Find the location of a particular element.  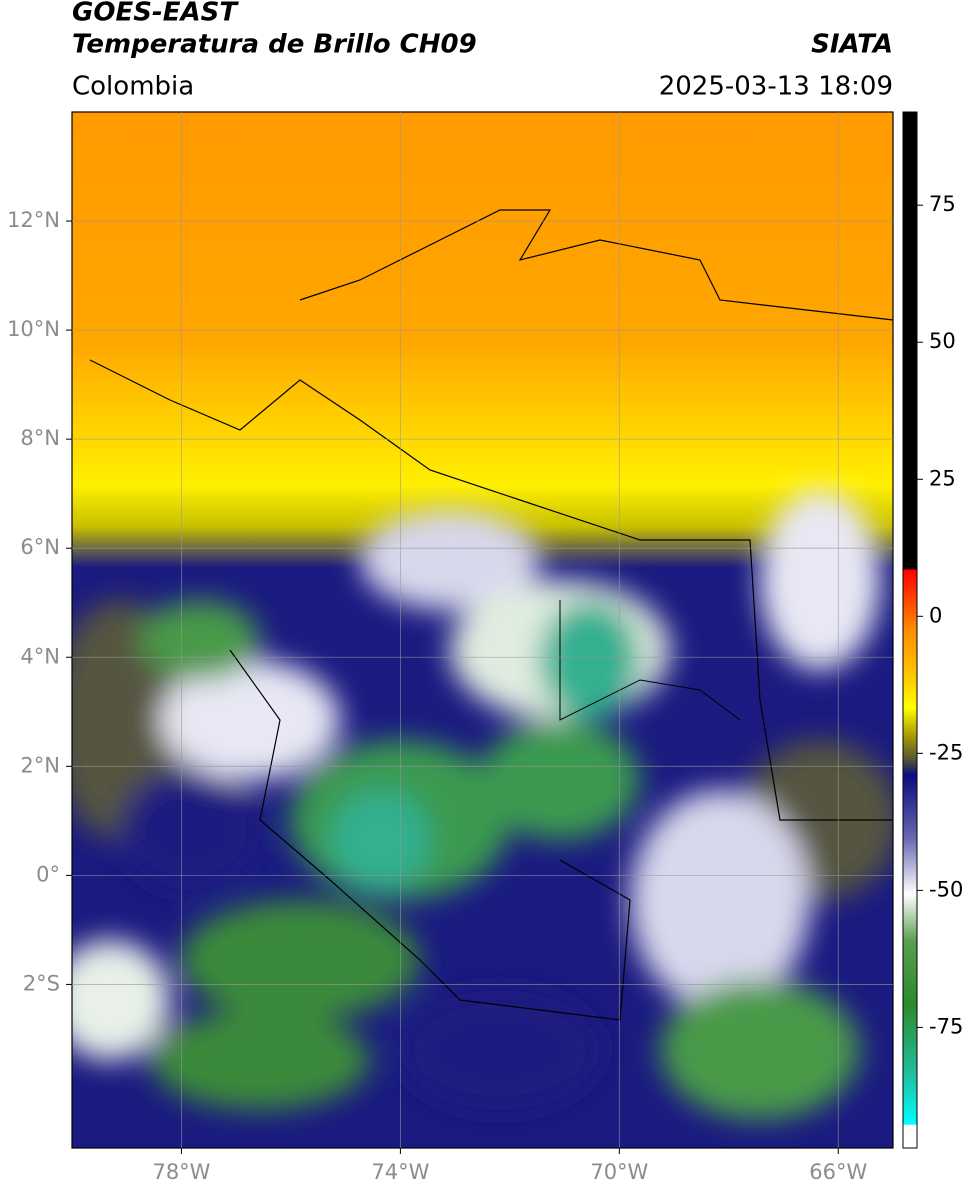

datetime-label: 2025-03-13 18:09 is located at coordinates (776, 87).